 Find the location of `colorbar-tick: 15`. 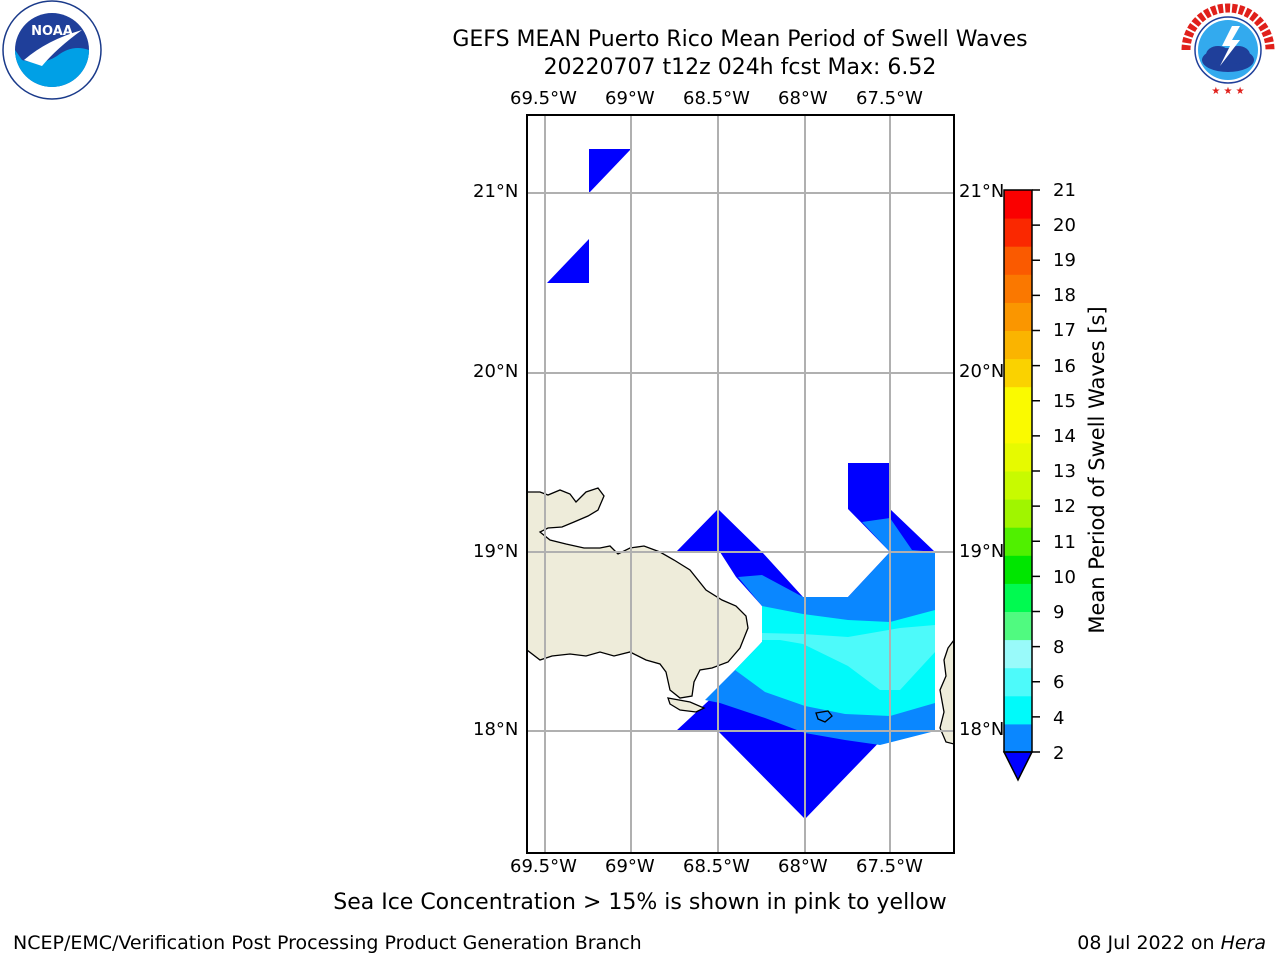

colorbar-tick: 15 is located at coordinates (1064, 401).